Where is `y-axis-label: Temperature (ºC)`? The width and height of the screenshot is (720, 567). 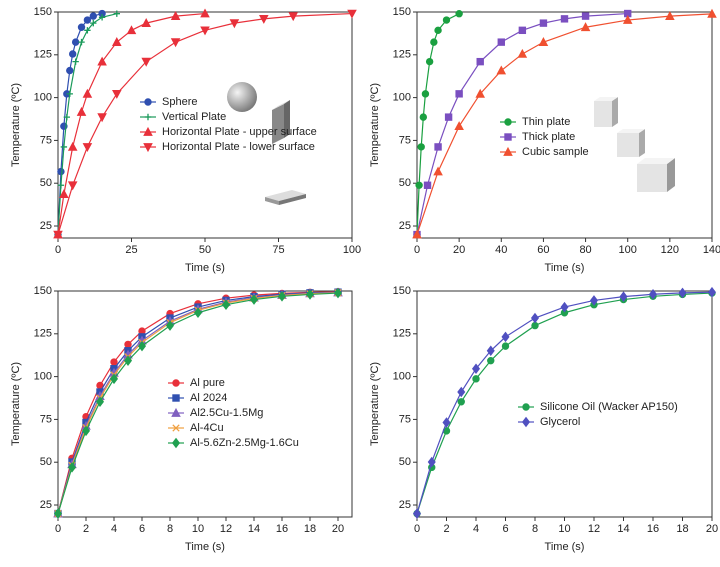 y-axis-label: Temperature (ºC) is located at coordinates (375, 404).